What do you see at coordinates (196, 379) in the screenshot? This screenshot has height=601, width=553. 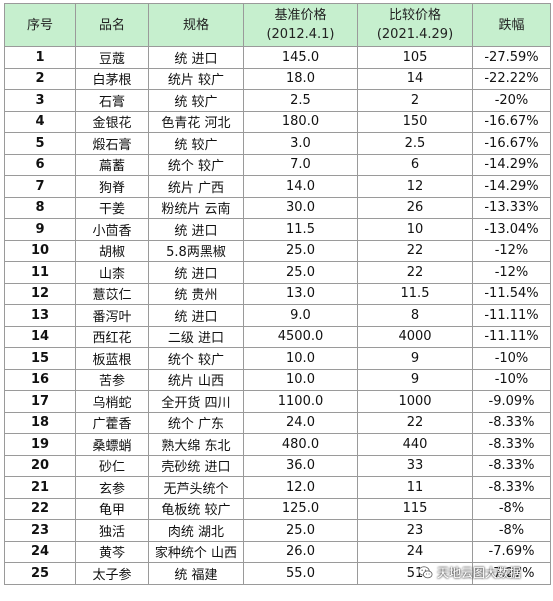 I see `cell-spec: 统片 山西` at bounding box center [196, 379].